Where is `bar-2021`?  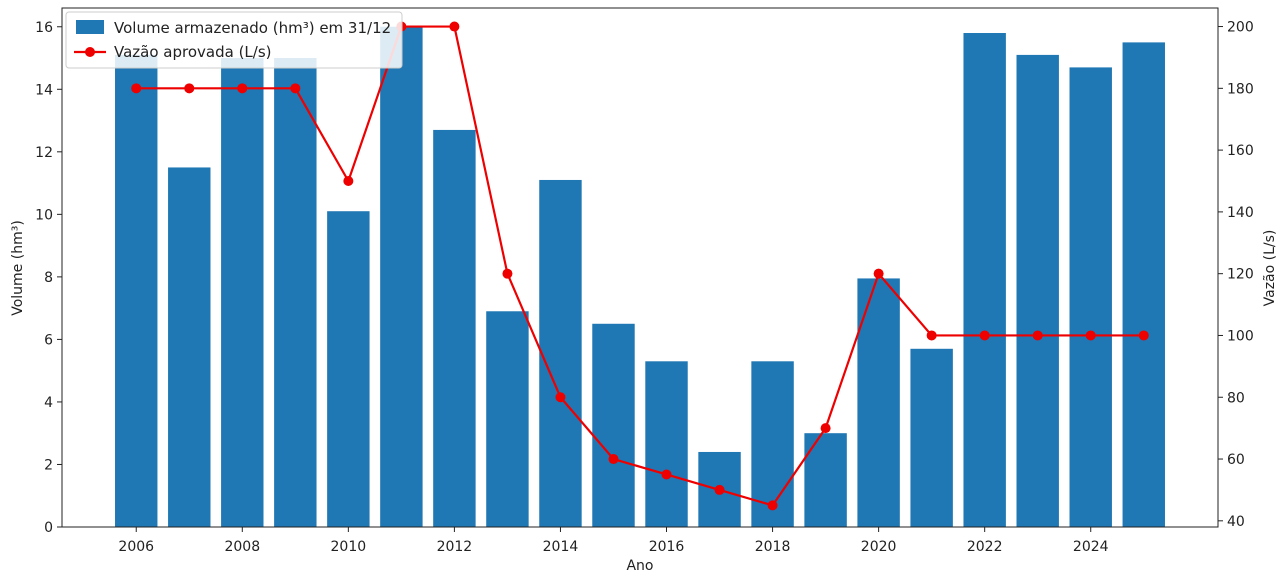
bar-2021 is located at coordinates (931, 437).